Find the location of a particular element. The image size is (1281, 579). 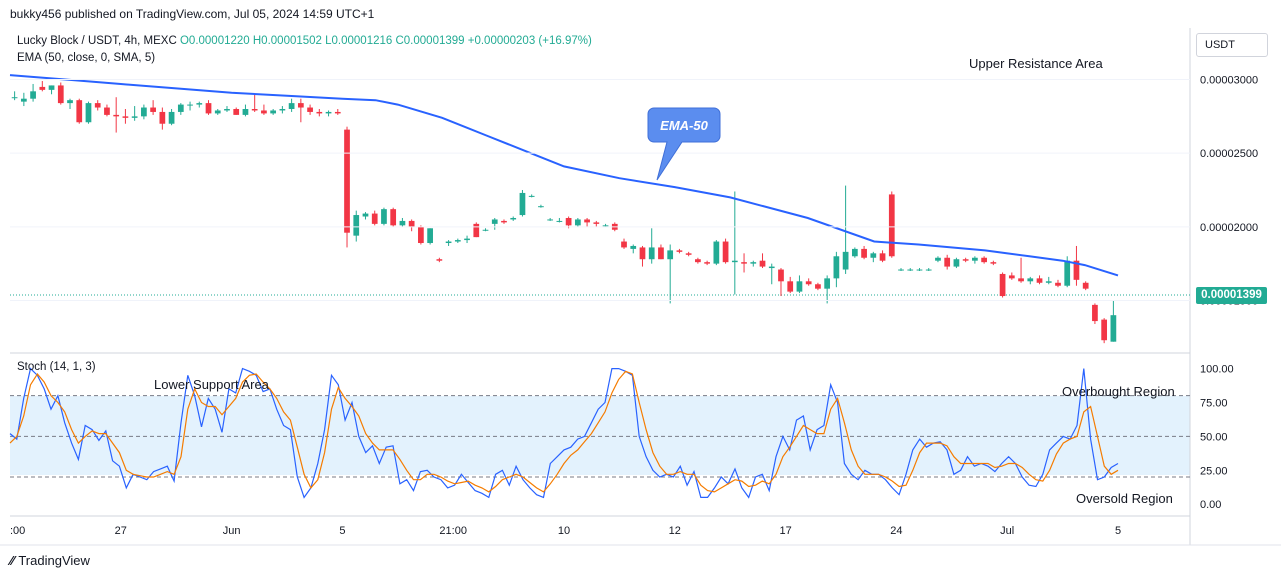

time-tick-label: 17 is located at coordinates (785, 531).